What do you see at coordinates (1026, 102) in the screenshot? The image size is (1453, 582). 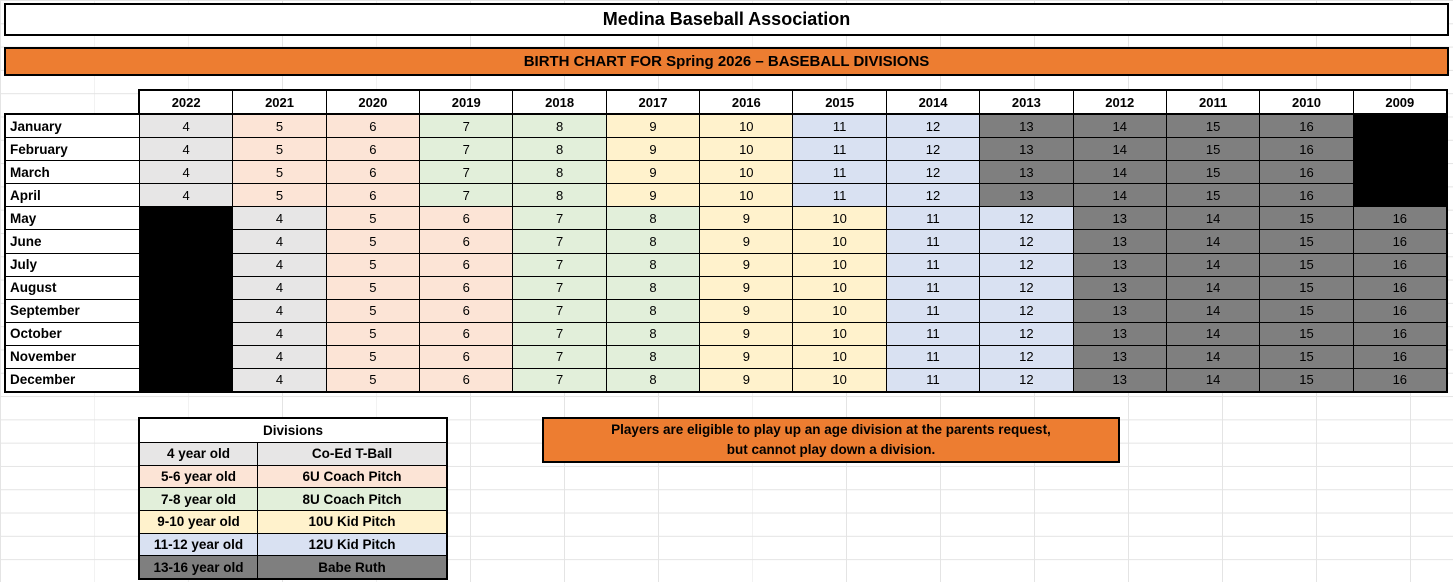 I see `year-header-2013: 2013` at bounding box center [1026, 102].